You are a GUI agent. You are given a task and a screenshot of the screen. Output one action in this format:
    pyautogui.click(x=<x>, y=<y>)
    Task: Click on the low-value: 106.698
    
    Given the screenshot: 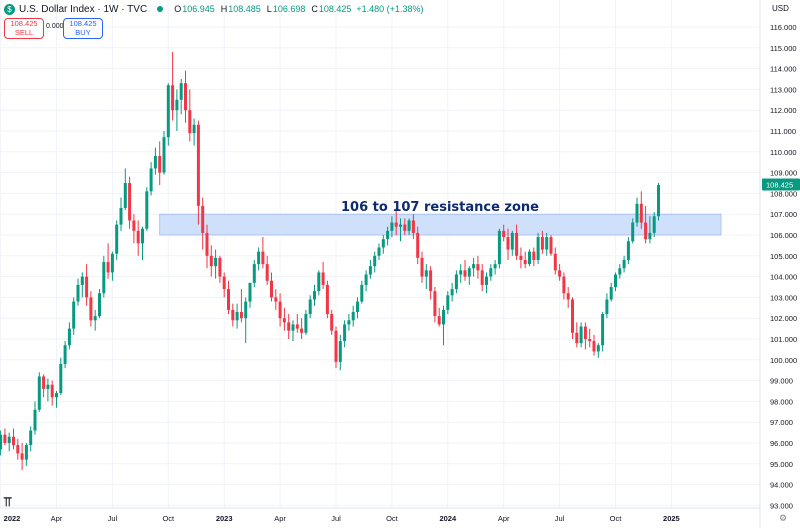 What is the action you would take?
    pyautogui.click(x=289, y=9)
    